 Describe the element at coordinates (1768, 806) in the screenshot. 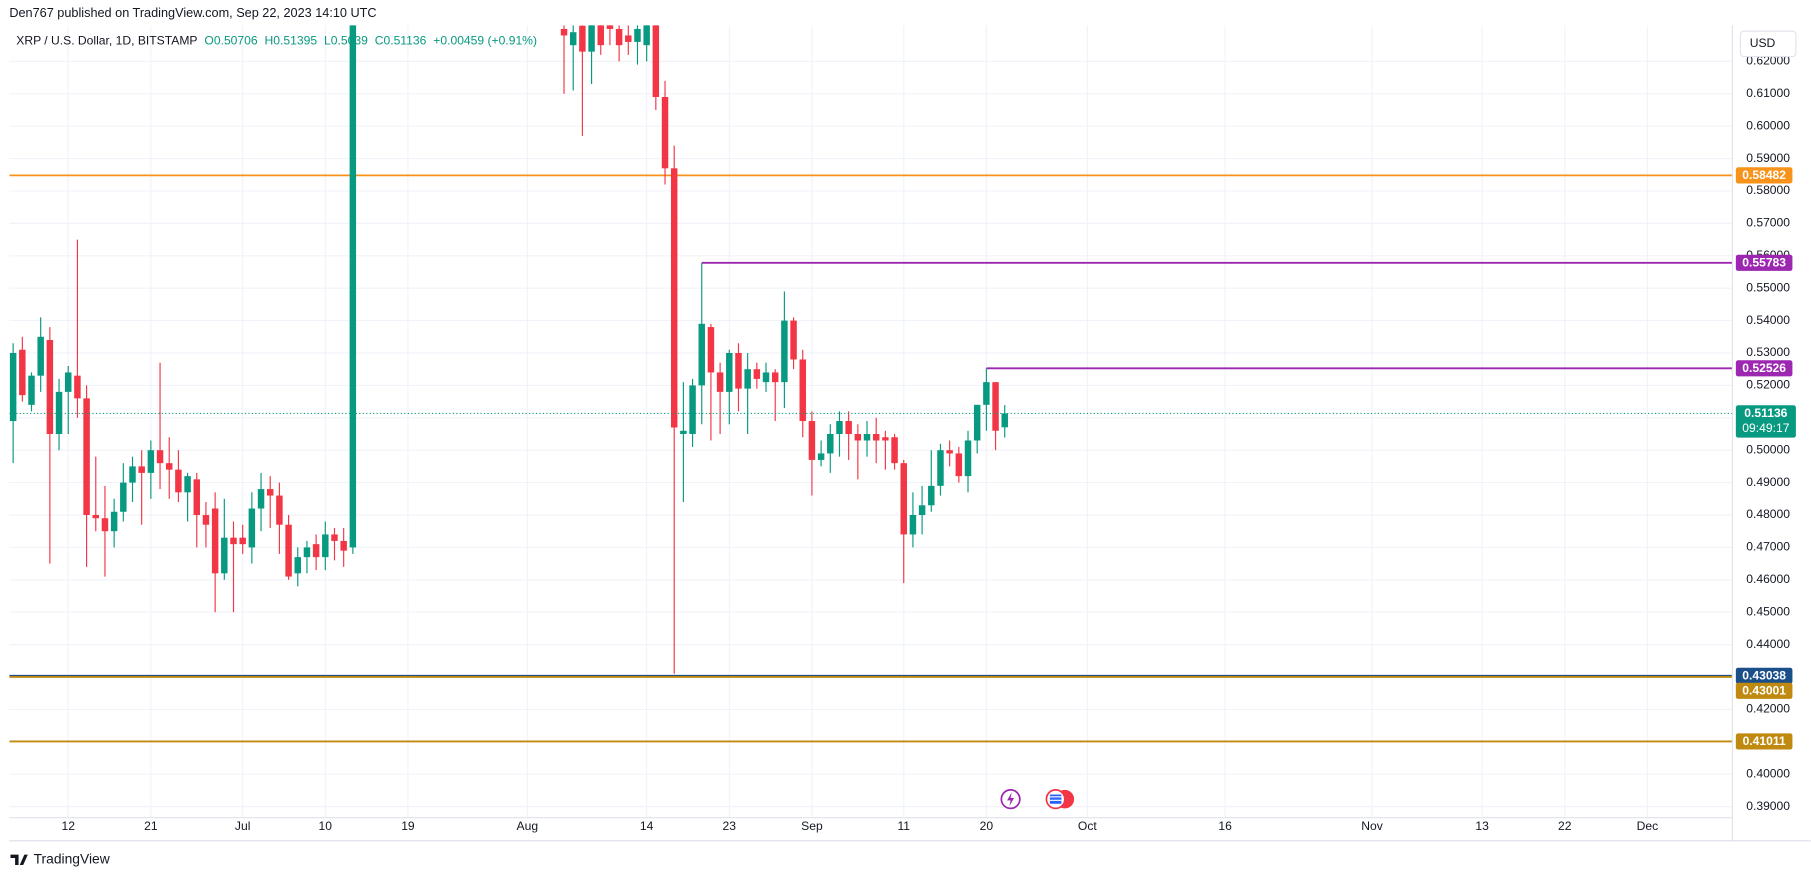

I see `y-tick-label: 0.39000` at that location.